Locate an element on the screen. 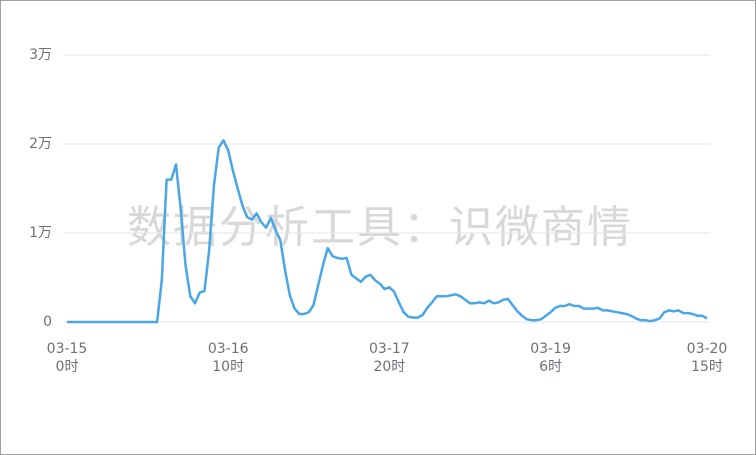  y-tick-label: 0 is located at coordinates (47, 322).